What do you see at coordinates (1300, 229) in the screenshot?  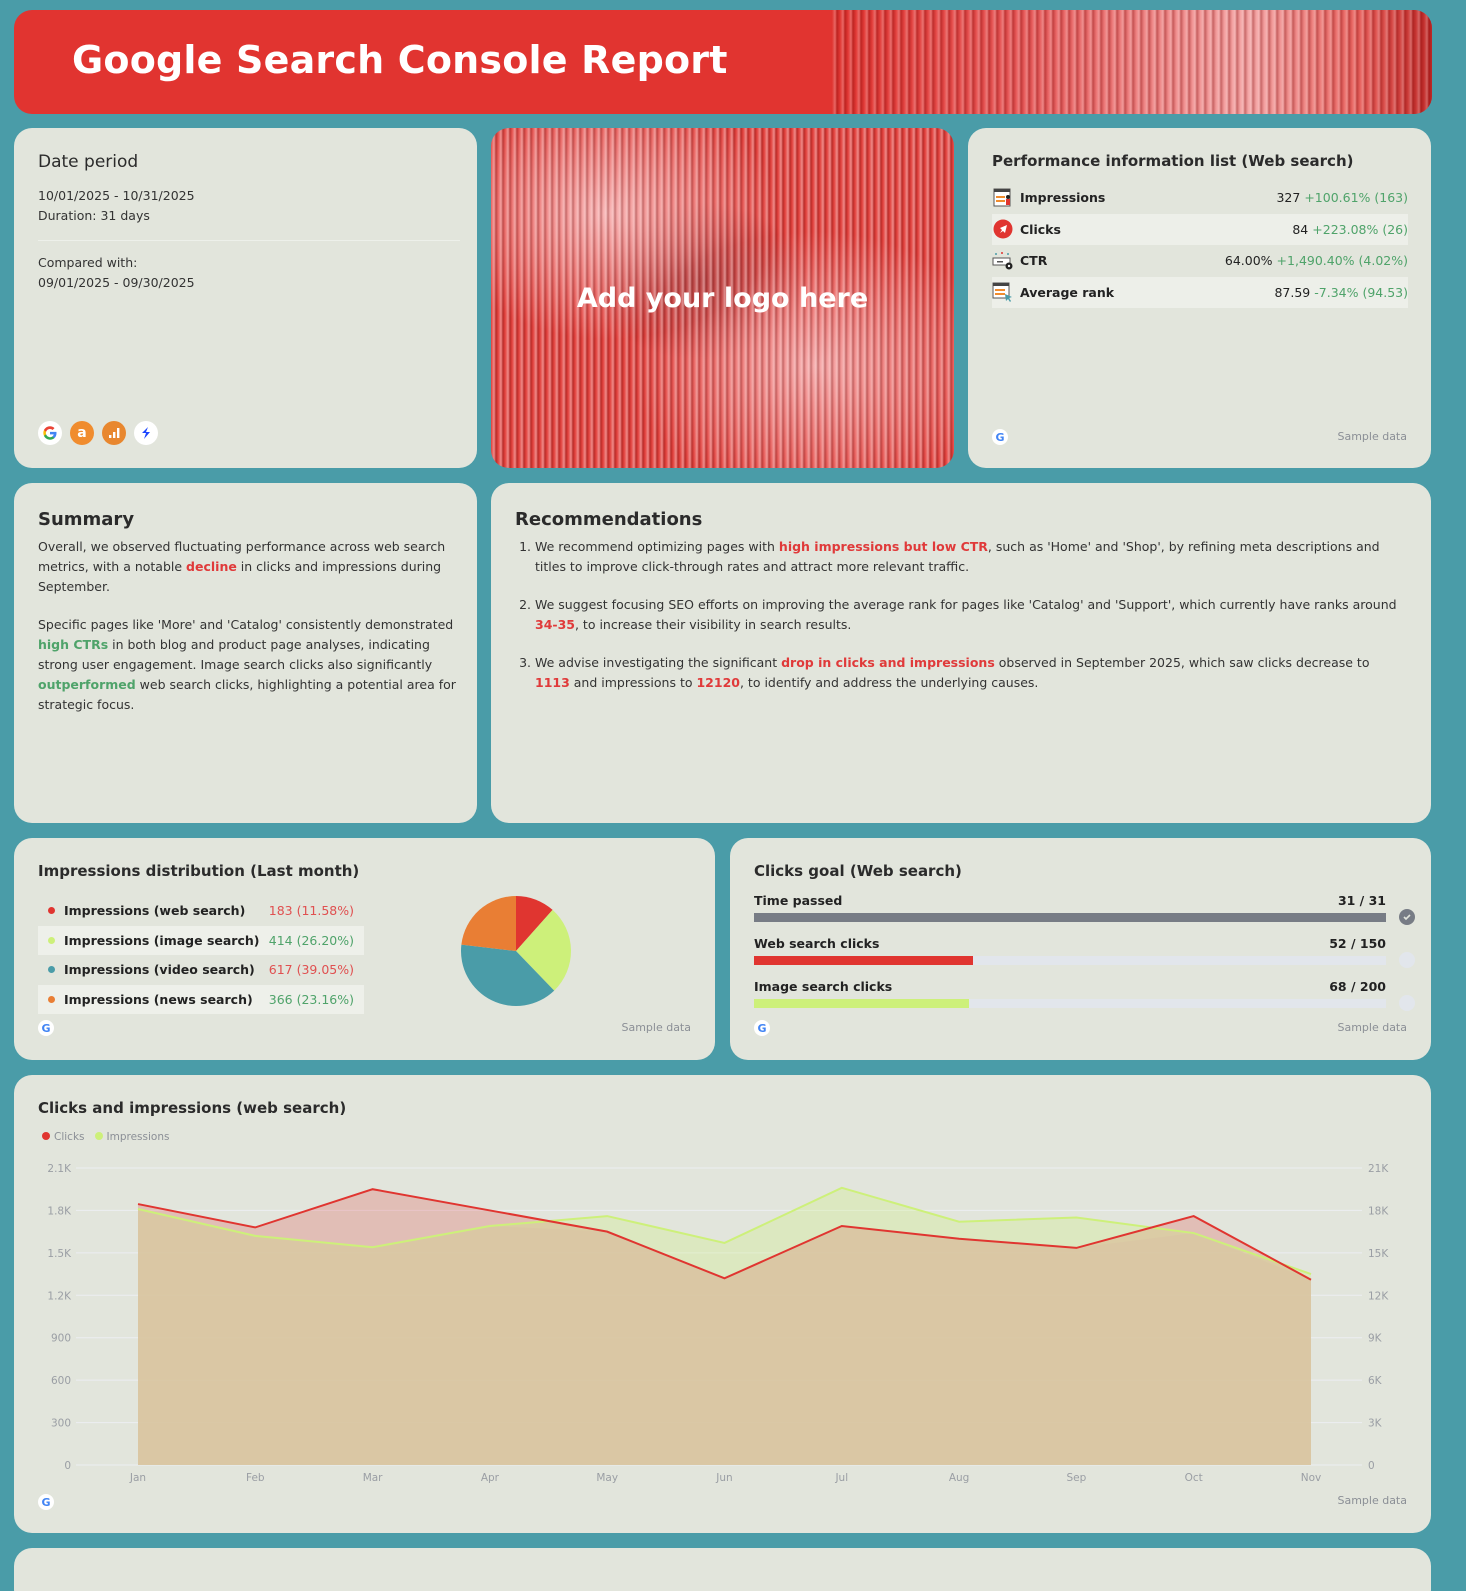 I see `metric-value: 84` at bounding box center [1300, 229].